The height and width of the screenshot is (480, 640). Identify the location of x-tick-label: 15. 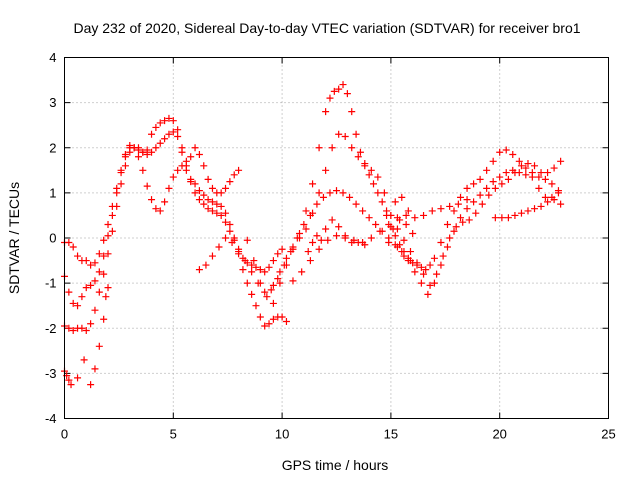
(391, 434).